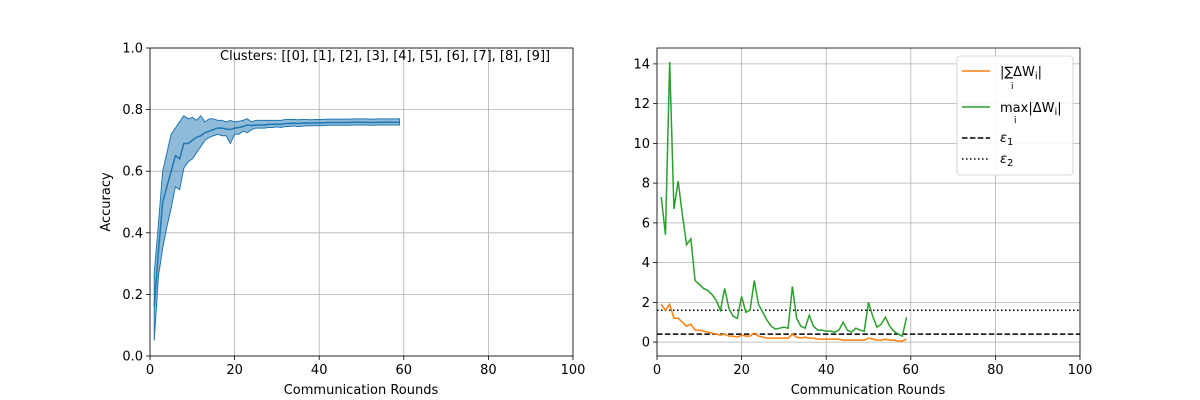 The image size is (1200, 400). Describe the element at coordinates (641, 64) in the screenshot. I see `y-tick-label: 14` at that location.